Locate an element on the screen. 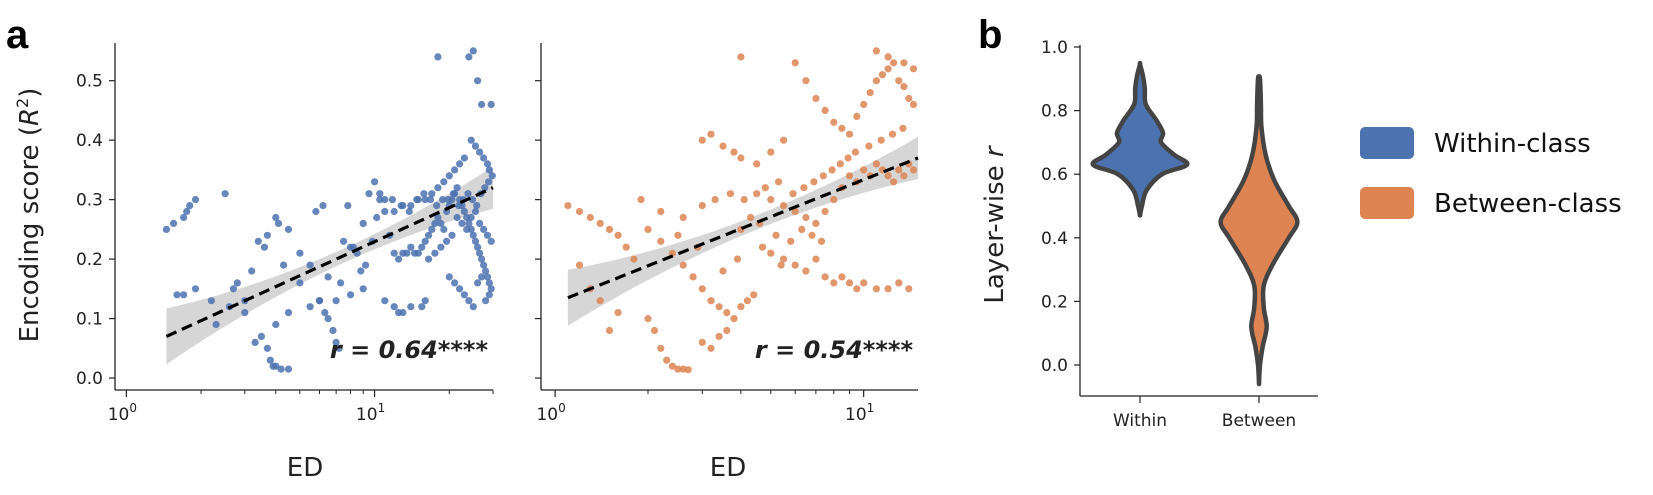  scatter-y-label: Encoding score (R2) is located at coordinates (29, 215).